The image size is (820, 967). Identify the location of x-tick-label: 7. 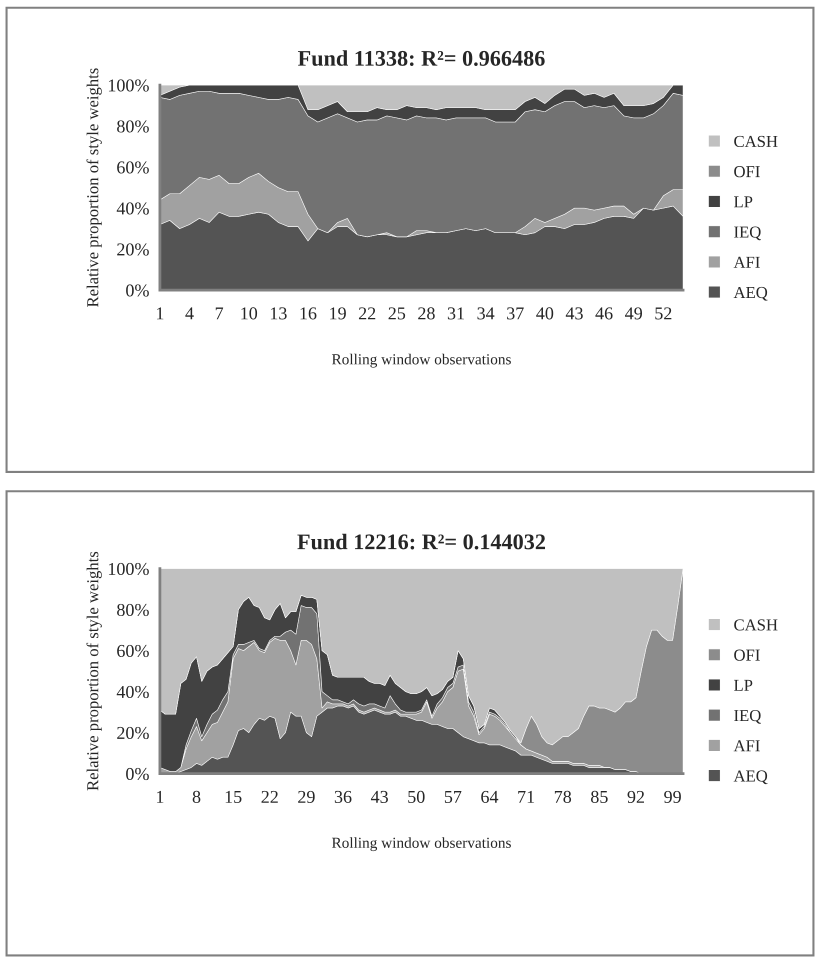
(220, 313).